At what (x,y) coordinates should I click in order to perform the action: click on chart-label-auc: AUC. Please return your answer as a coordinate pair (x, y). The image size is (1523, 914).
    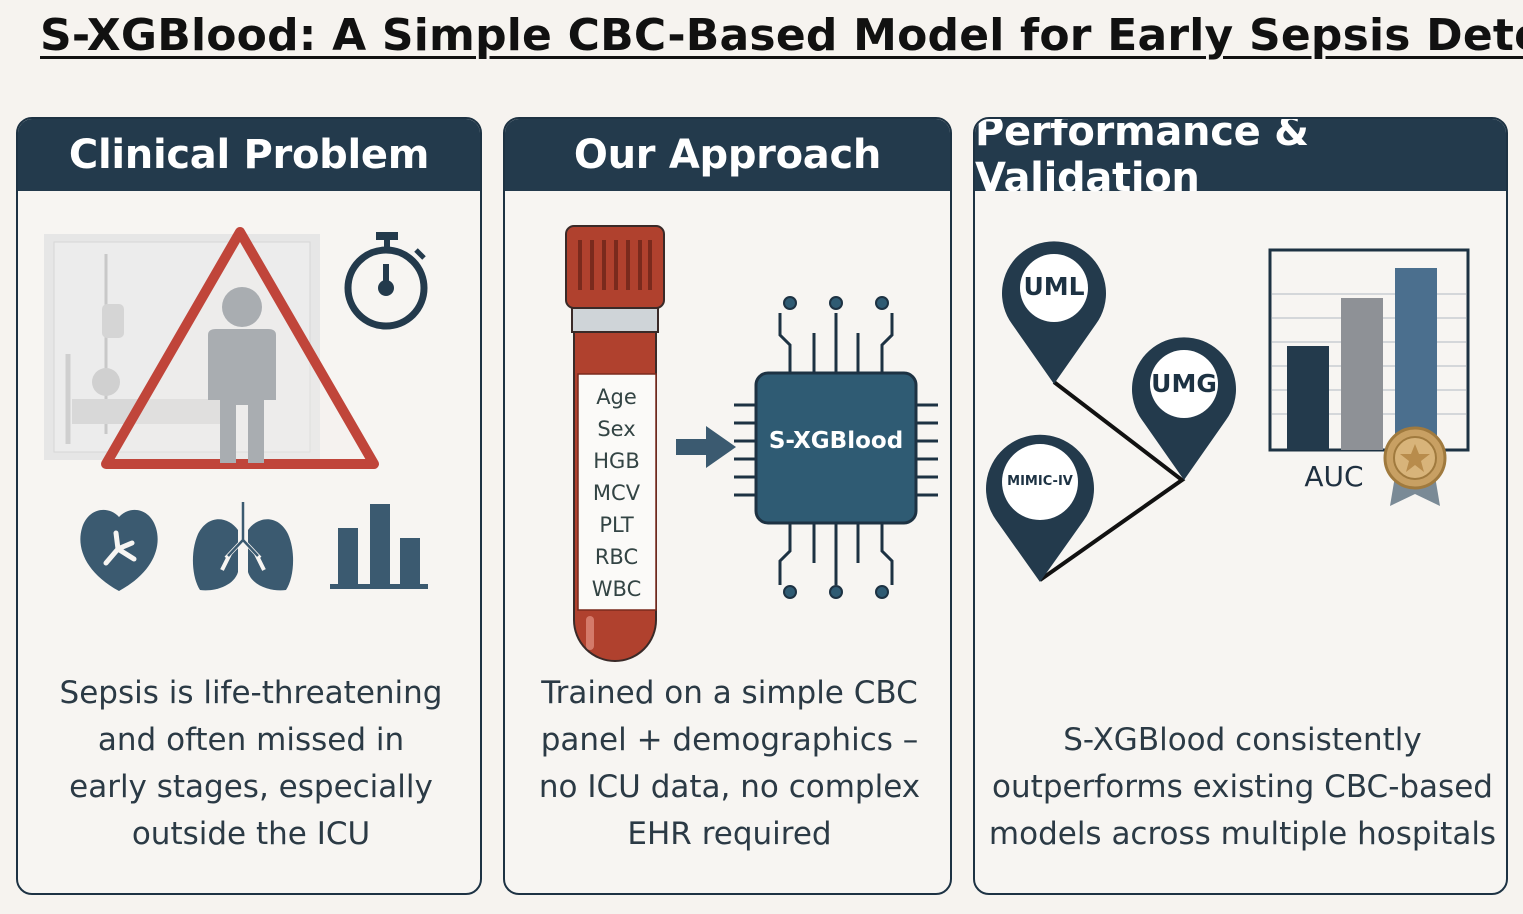
    Looking at the image, I should click on (1334, 476).